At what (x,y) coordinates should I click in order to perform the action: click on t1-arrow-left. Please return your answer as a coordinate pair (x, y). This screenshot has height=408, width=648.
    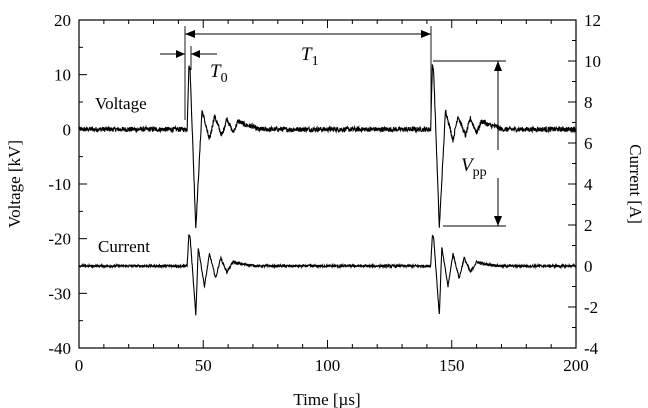
    Looking at the image, I should click on (190, 34).